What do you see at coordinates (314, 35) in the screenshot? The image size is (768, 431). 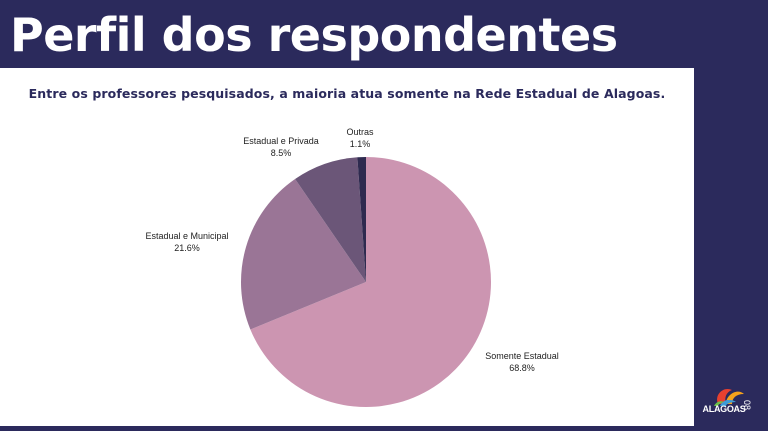 I see `slide-title: Perfil dos respondentes` at bounding box center [314, 35].